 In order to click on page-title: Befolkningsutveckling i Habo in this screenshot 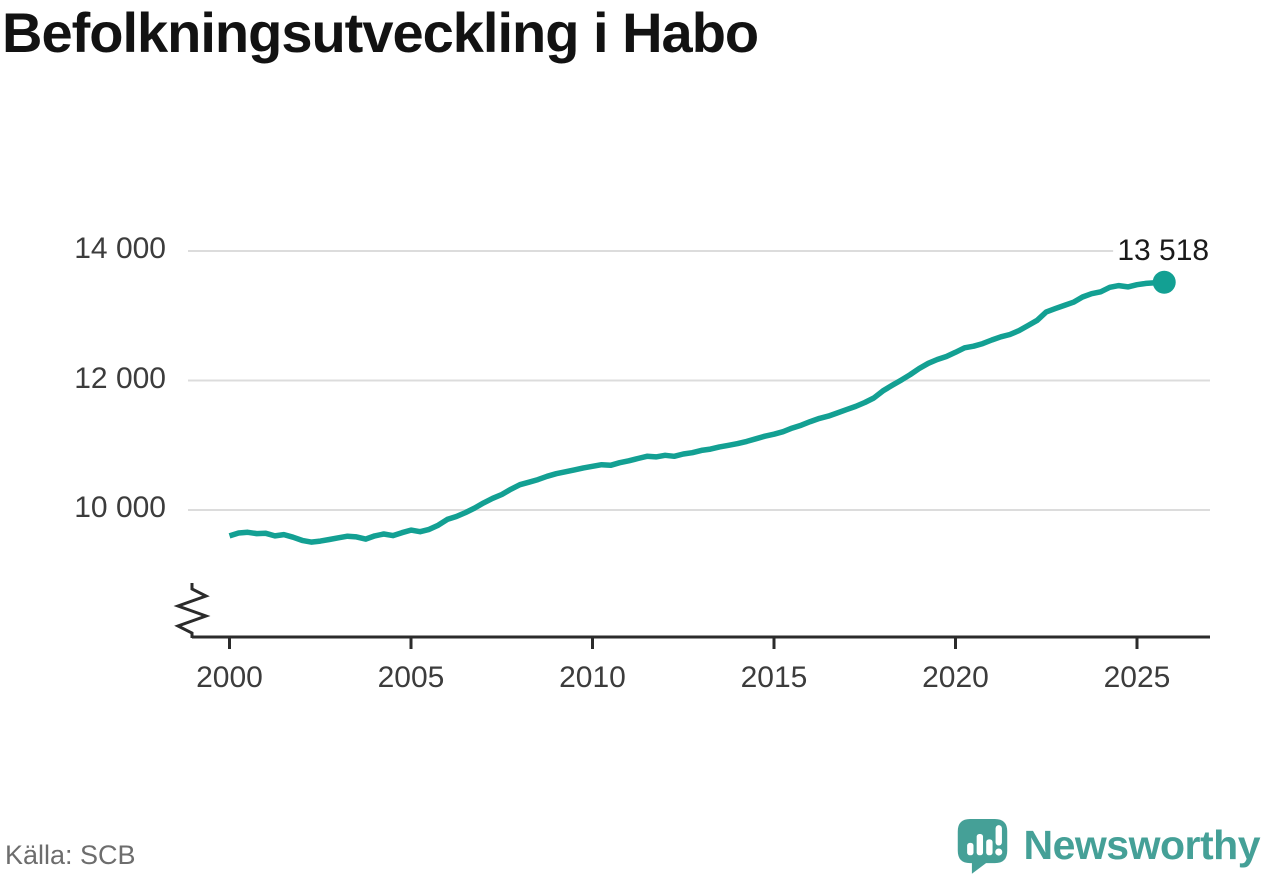, I will do `click(380, 32)`.